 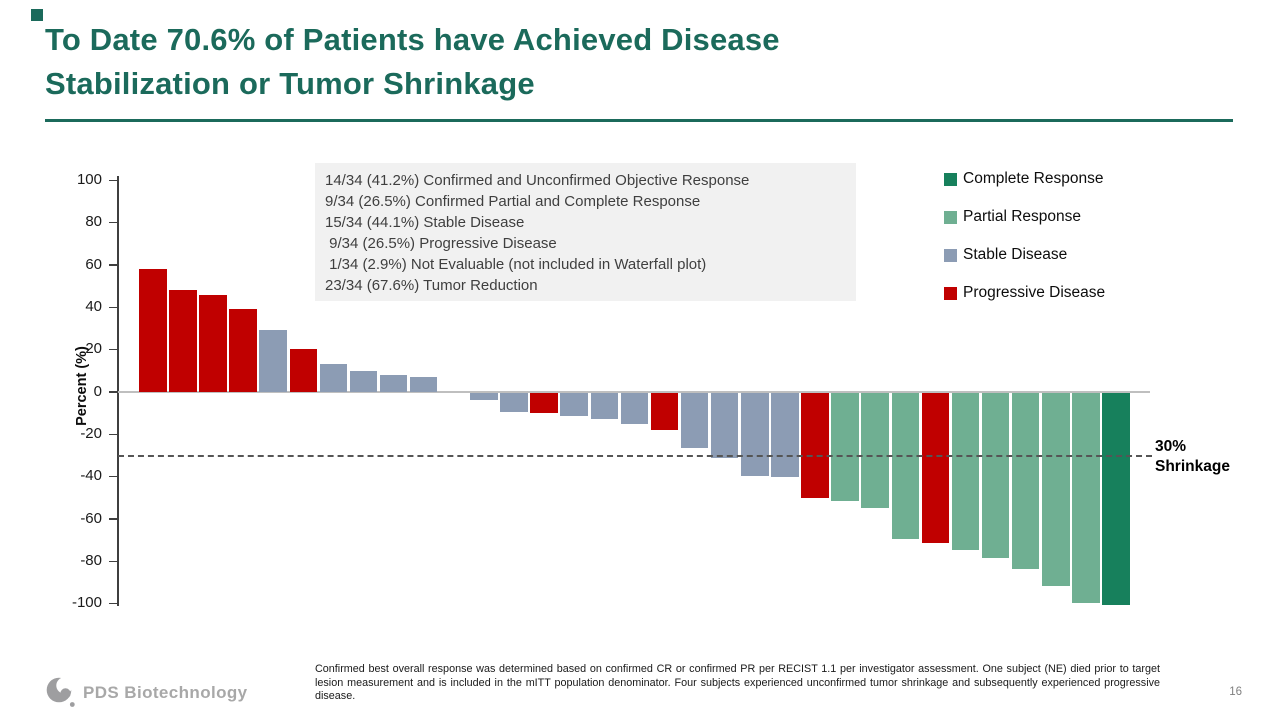 I want to click on page-number: 16, so click(x=1235, y=692).